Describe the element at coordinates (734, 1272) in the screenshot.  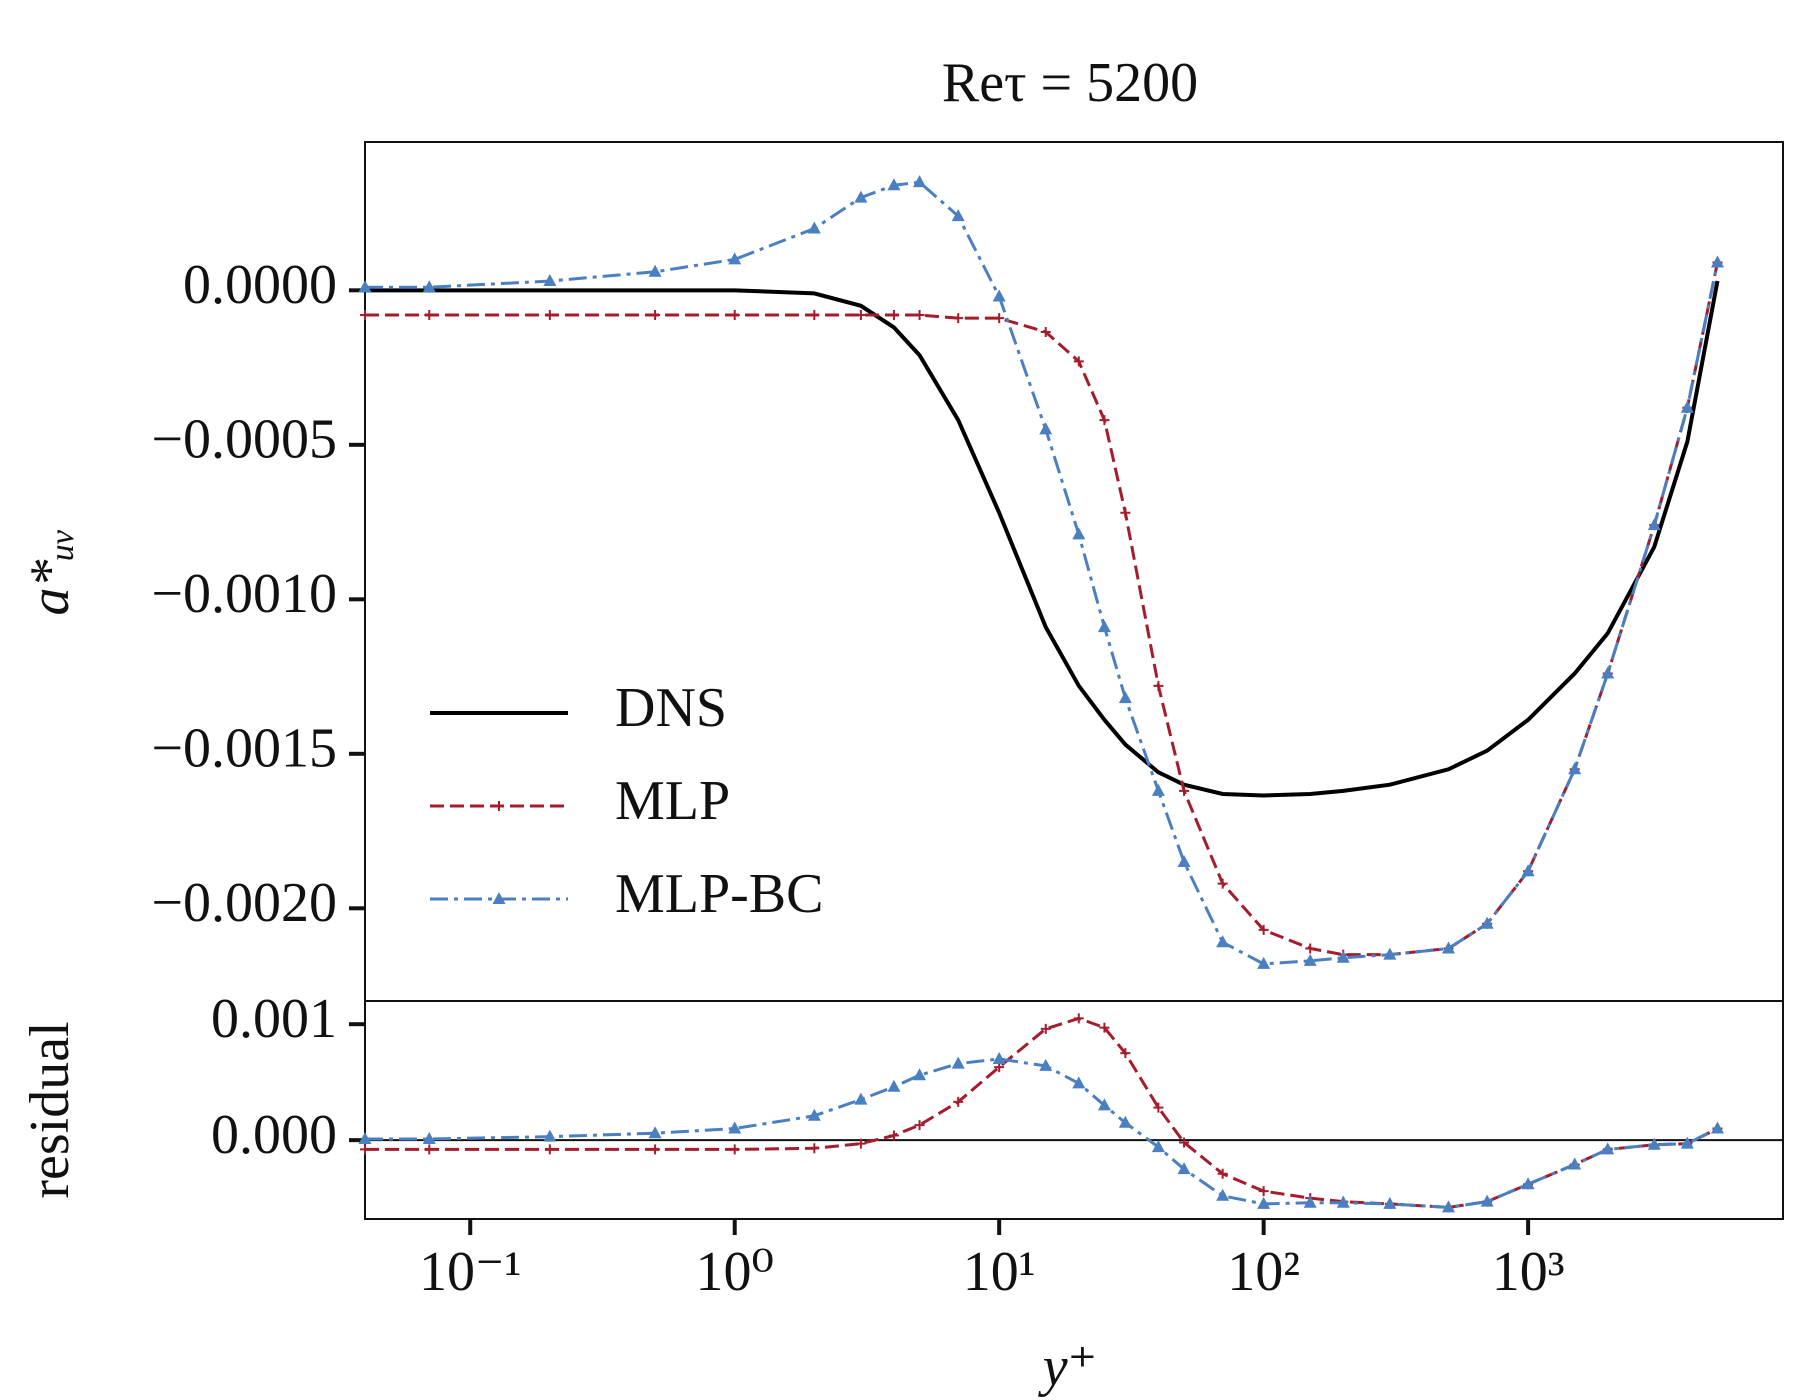
I see `x-tick-label: 10⁰` at that location.